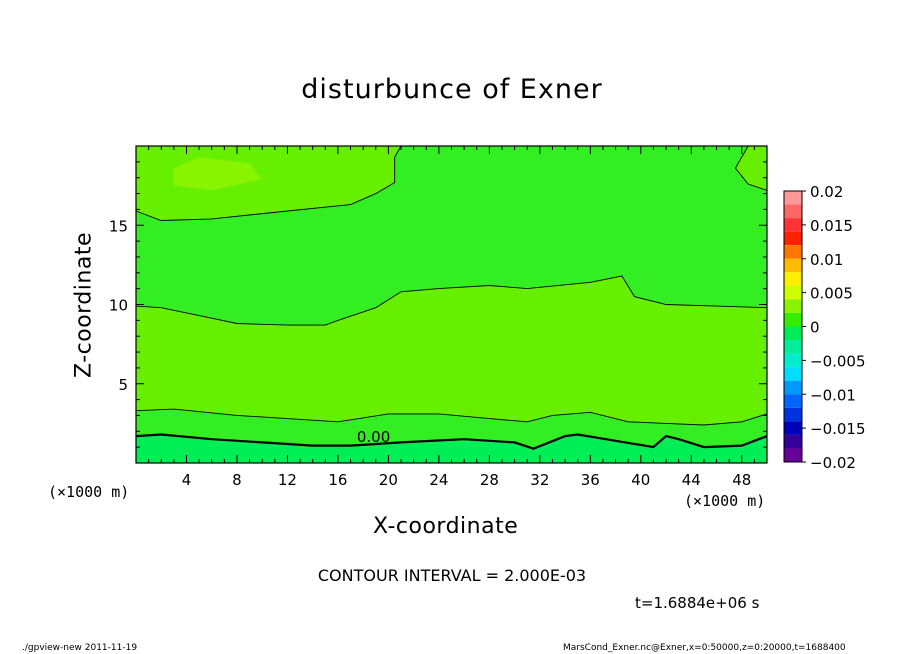  I want to click on x-tick-label: 12, so click(287, 480).